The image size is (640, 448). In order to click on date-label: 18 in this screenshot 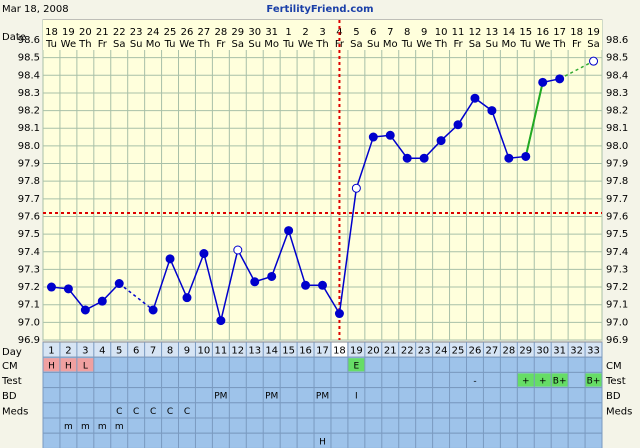, I will do `click(576, 32)`.